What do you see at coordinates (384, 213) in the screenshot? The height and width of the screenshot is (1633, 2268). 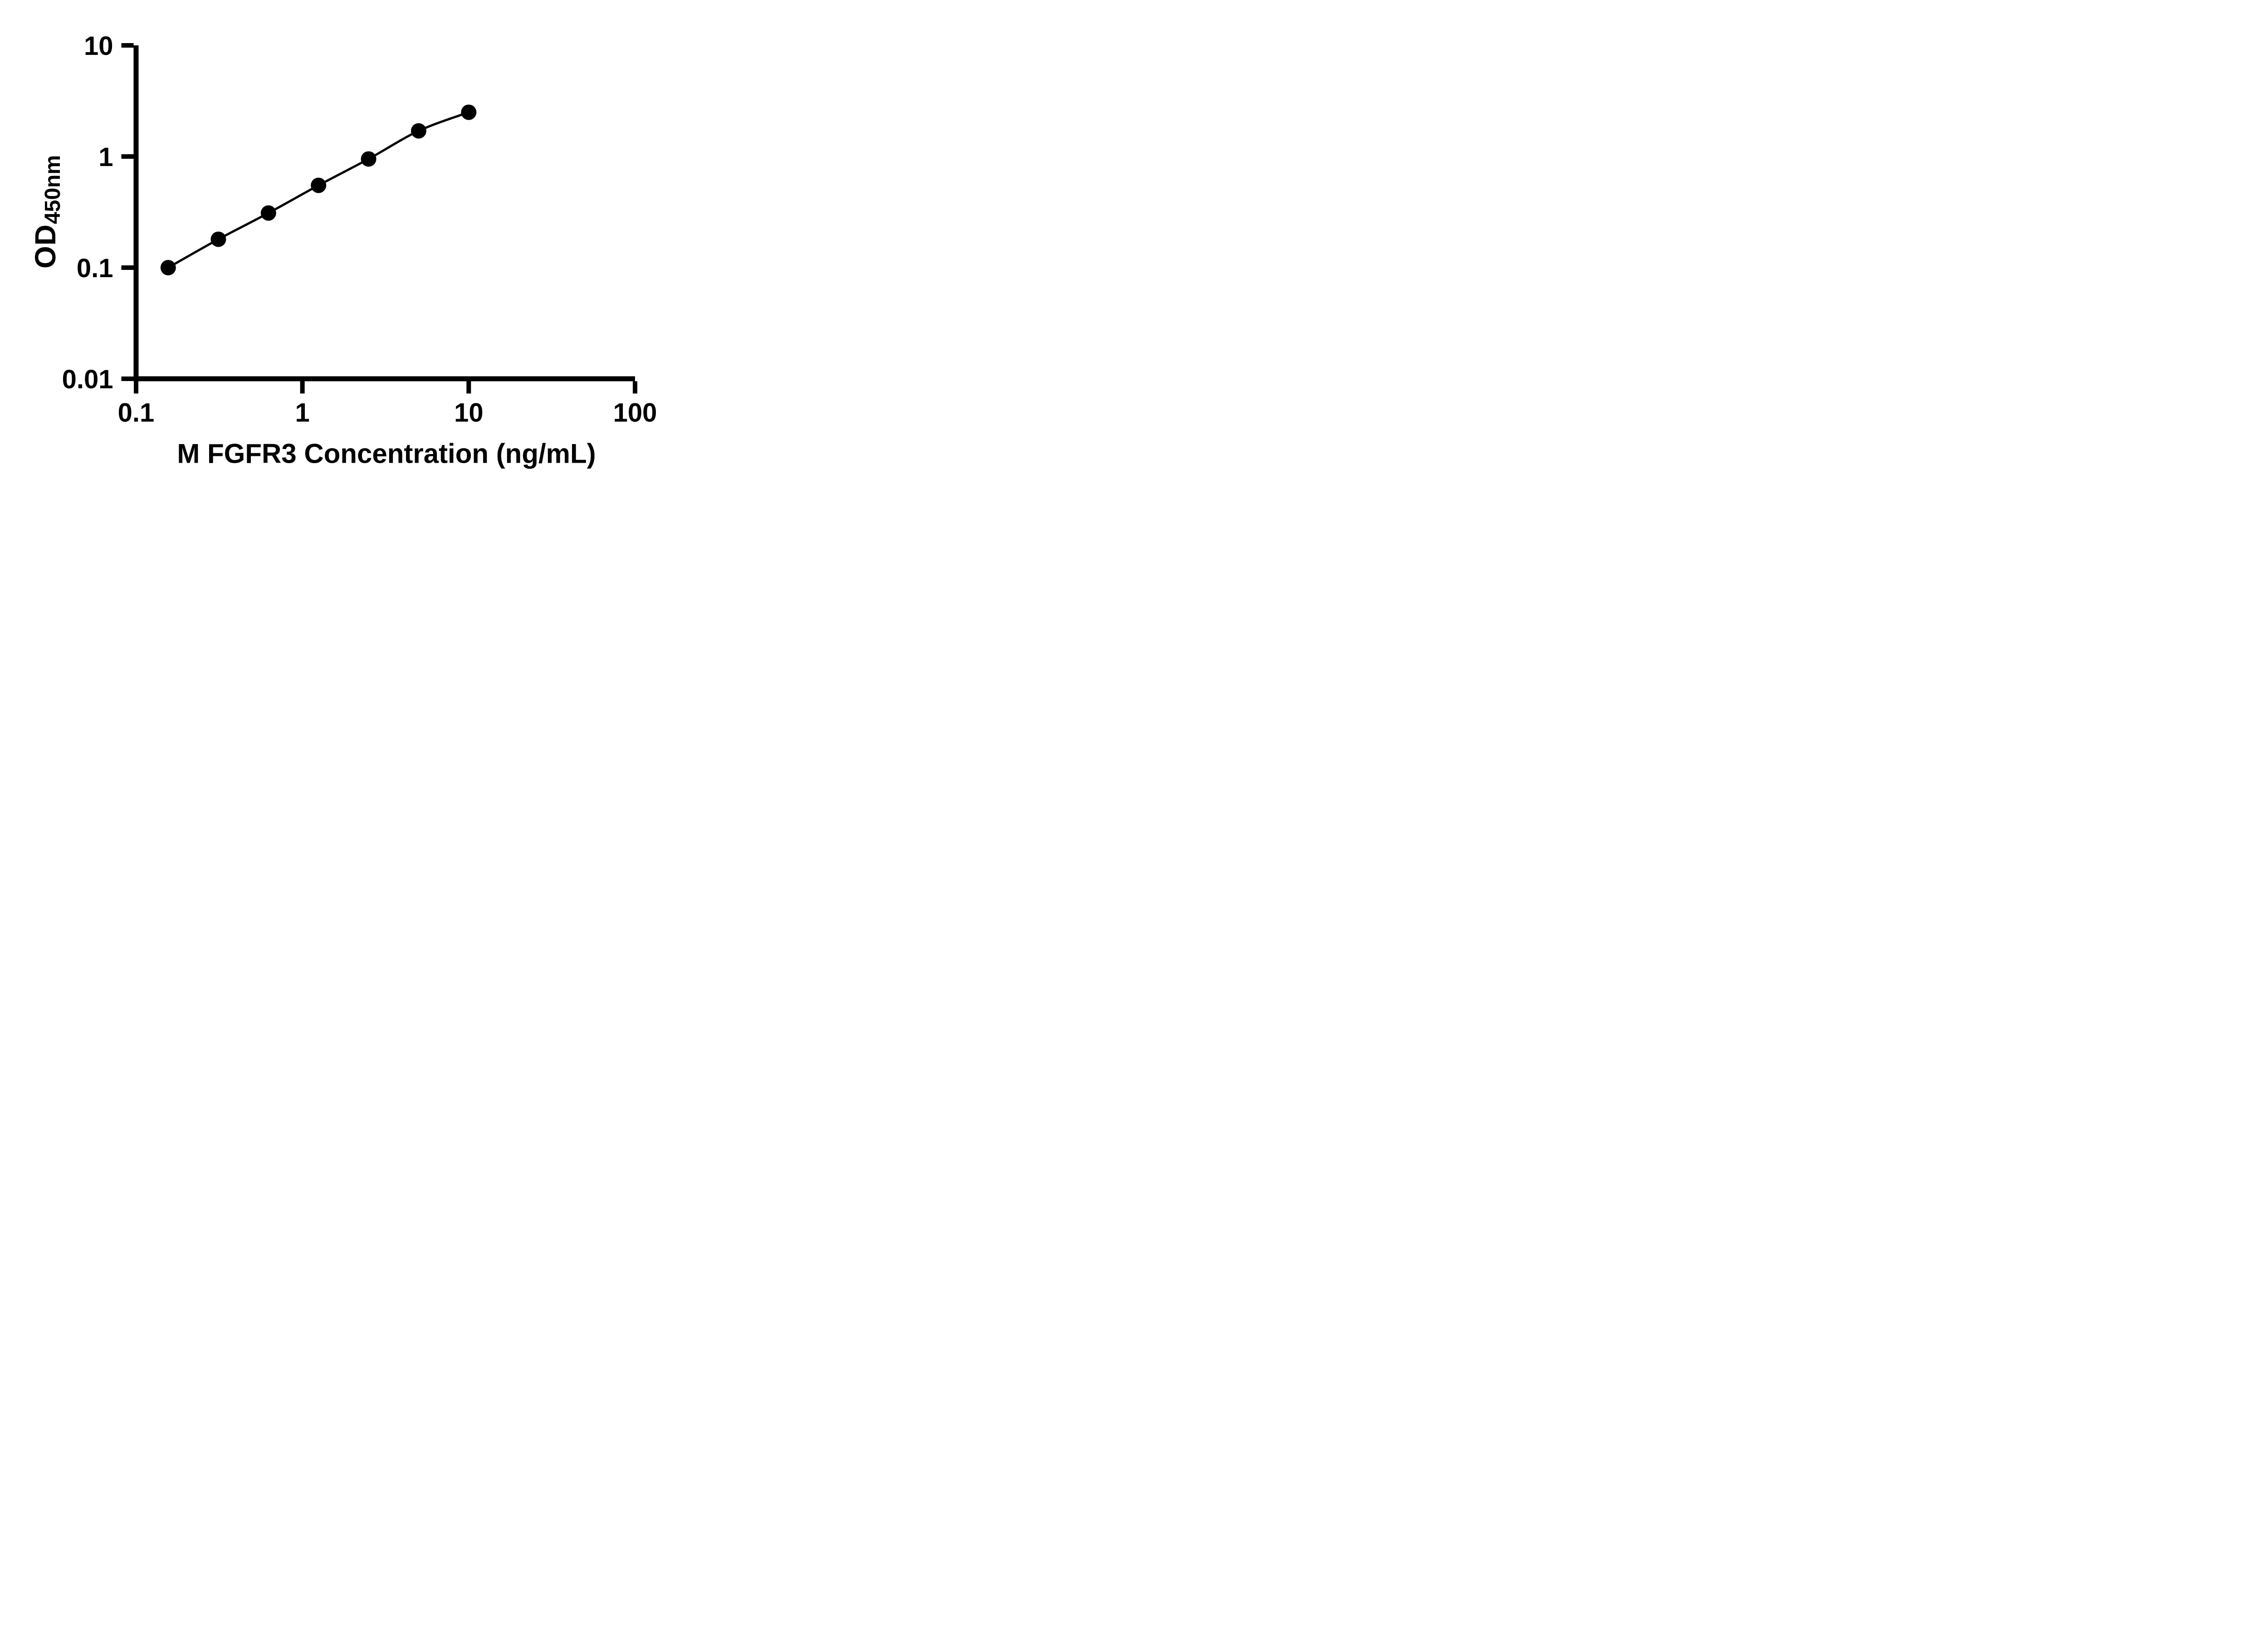 I see `axis-line` at bounding box center [384, 213].